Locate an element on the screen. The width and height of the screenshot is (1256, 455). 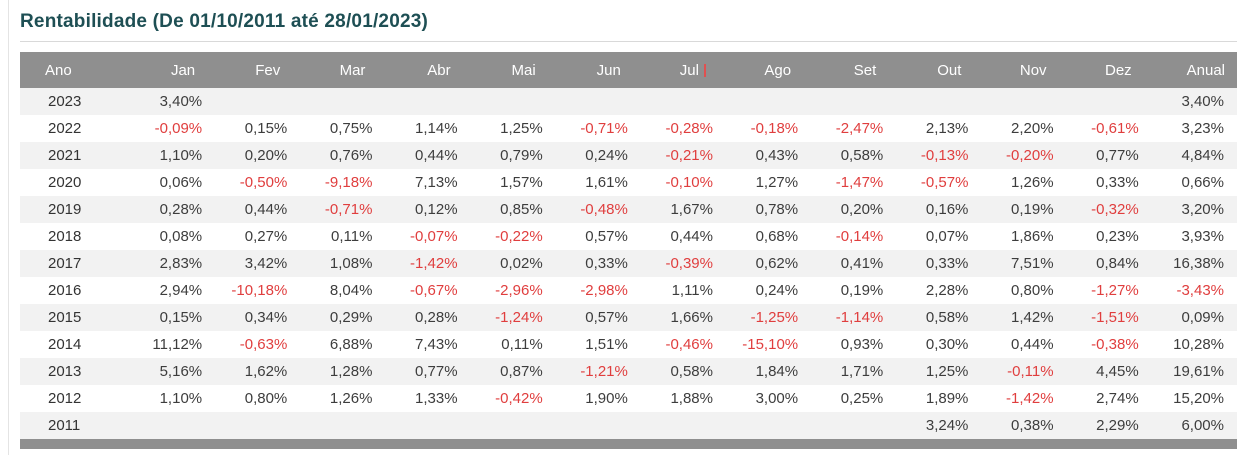
value-cell: 0,08% is located at coordinates (181, 236).